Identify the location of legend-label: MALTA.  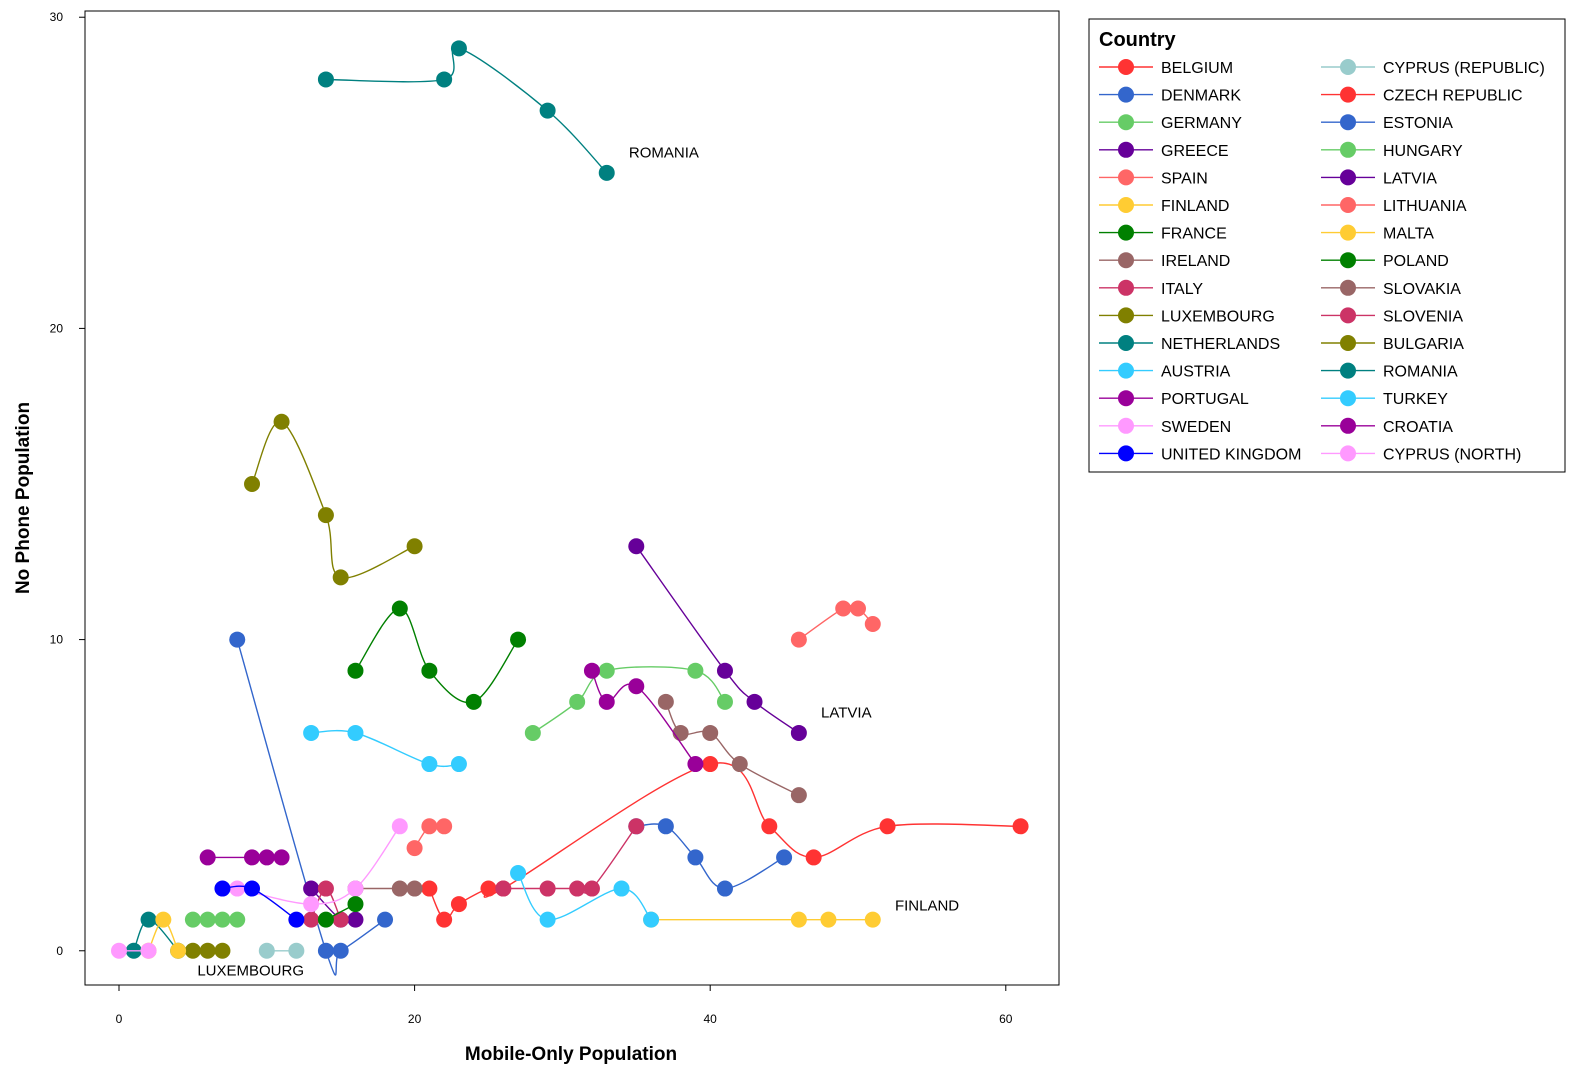
(1408, 234).